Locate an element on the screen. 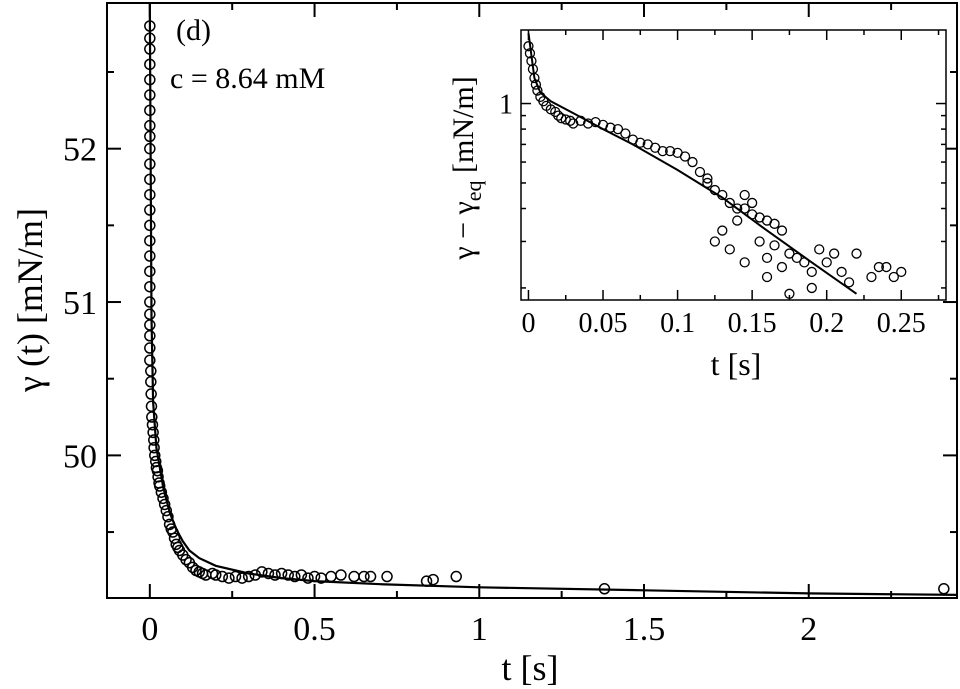 This screenshot has width=960, height=689. inset-y-axis-label: γ − γeq [mN/m] is located at coordinates (466, 168).